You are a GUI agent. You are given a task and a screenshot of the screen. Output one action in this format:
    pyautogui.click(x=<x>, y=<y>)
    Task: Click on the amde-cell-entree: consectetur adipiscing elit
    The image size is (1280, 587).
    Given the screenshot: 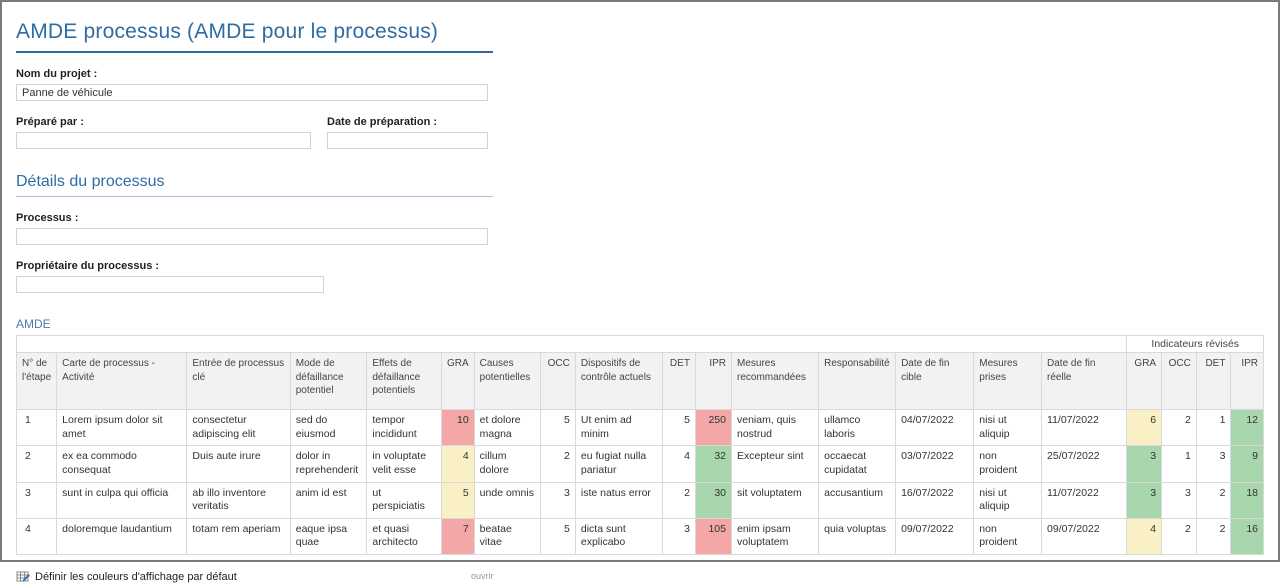 What is the action you would take?
    pyautogui.click(x=238, y=427)
    